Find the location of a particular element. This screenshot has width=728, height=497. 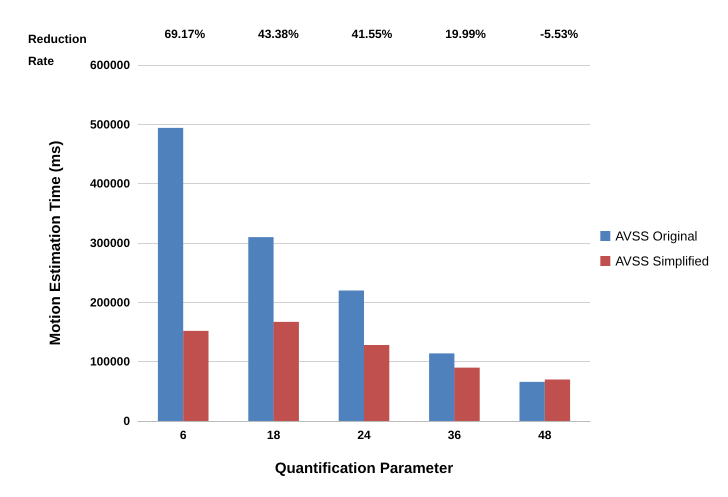

y-tick-label: 100000 is located at coordinates (110, 361).